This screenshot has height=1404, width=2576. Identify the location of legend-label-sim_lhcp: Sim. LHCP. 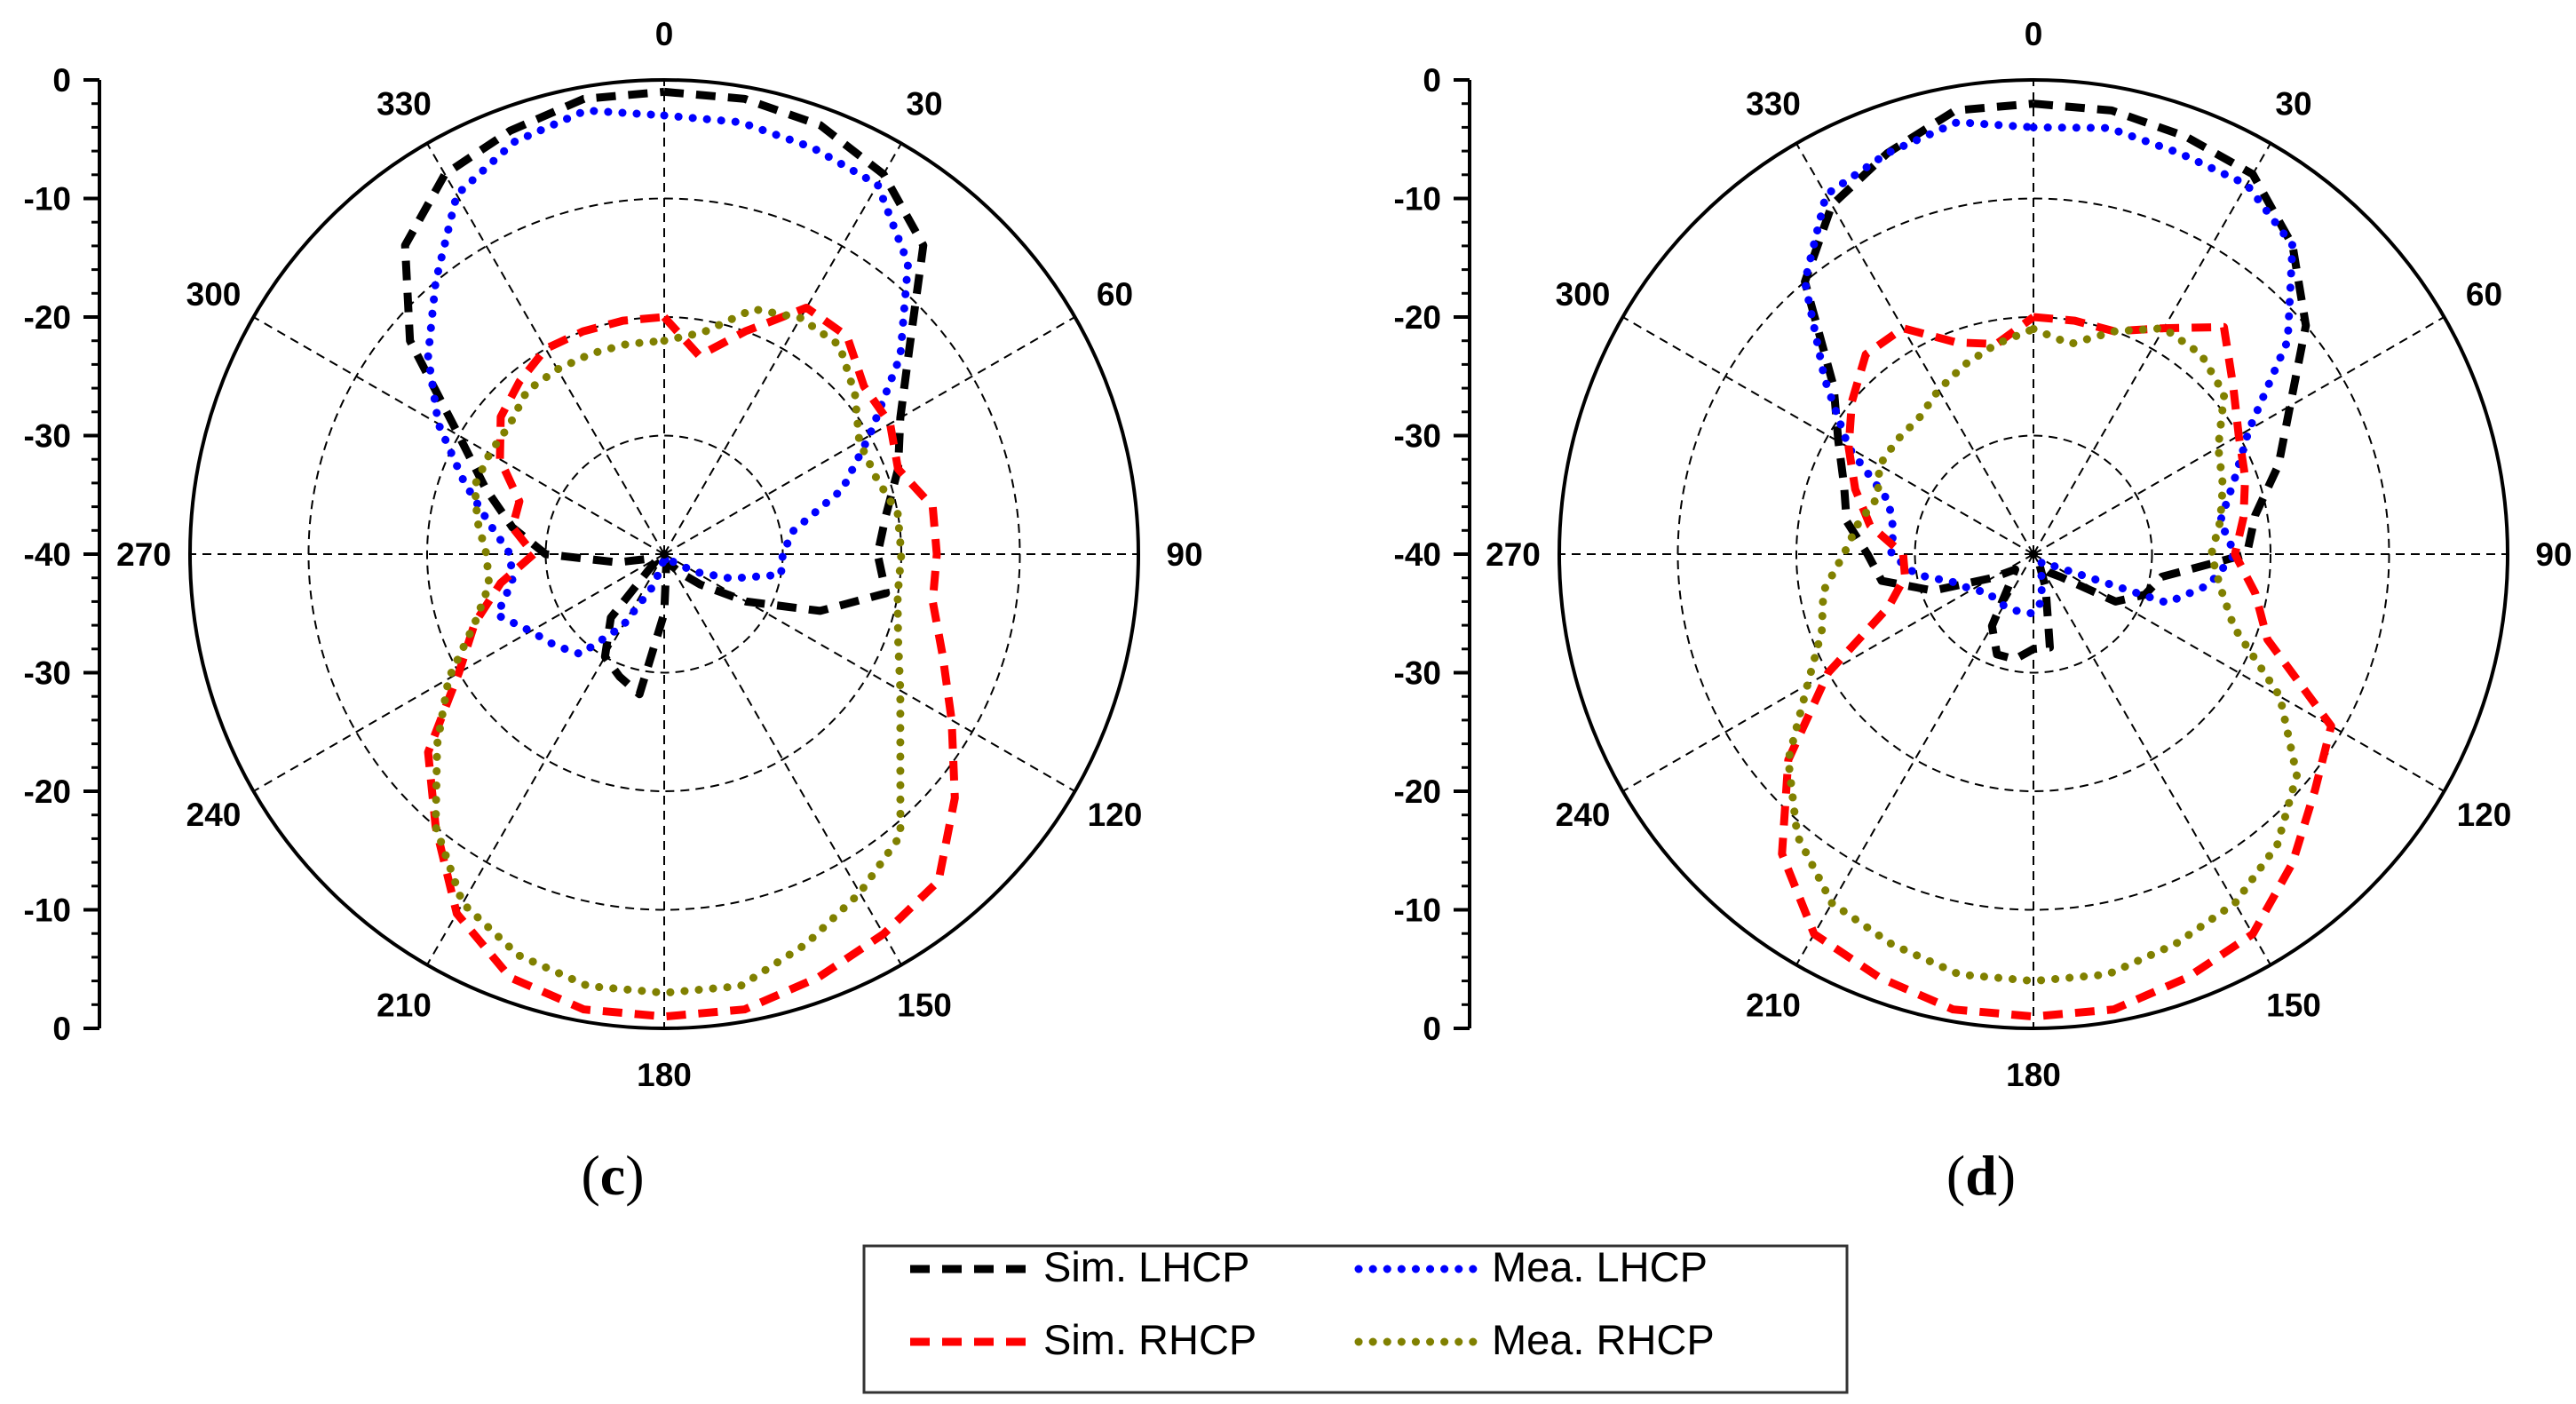
(1146, 1266).